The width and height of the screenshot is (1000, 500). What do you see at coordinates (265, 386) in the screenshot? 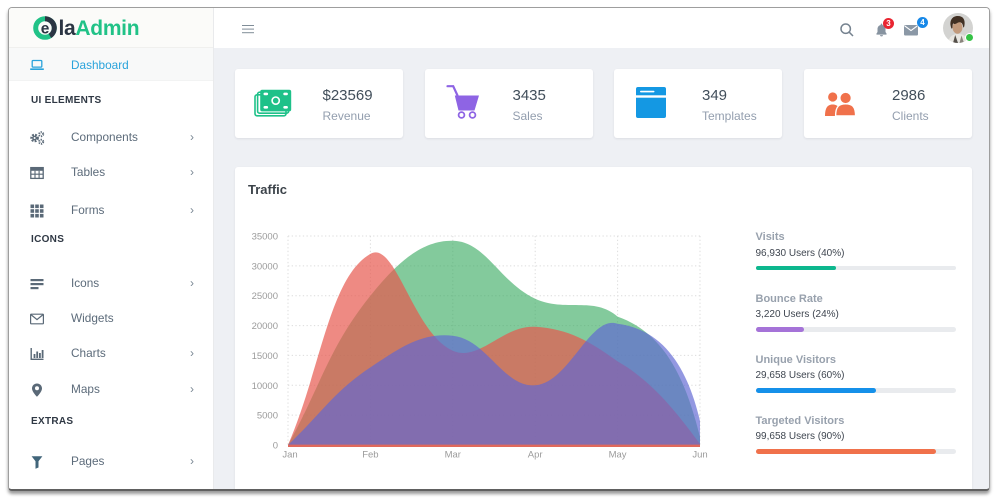
I see `svg-text: 10000` at bounding box center [265, 386].